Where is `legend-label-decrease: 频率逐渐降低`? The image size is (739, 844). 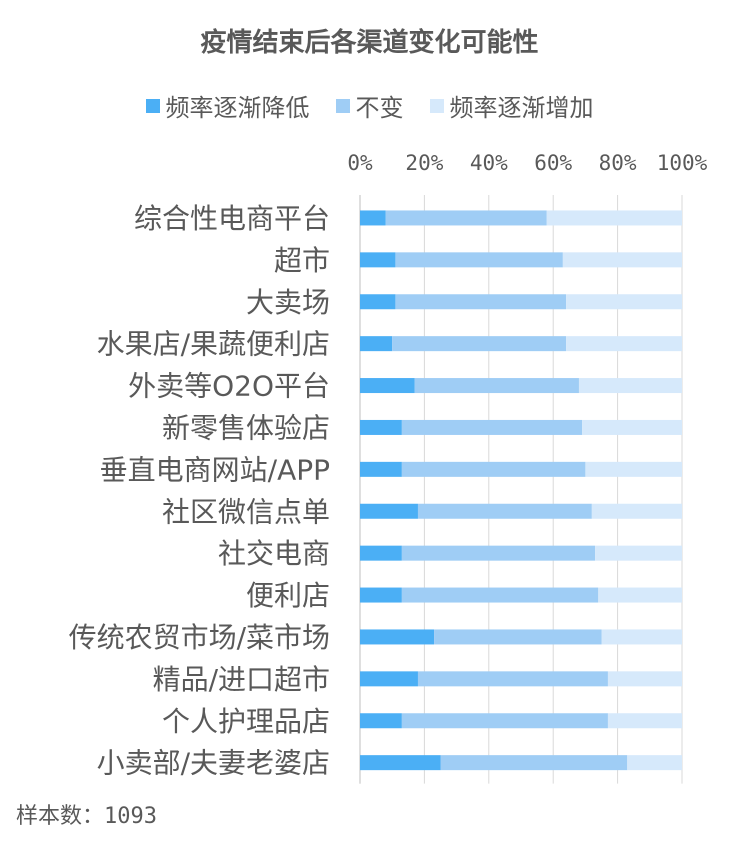 legend-label-decrease: 频率逐渐降低 is located at coordinates (237, 108).